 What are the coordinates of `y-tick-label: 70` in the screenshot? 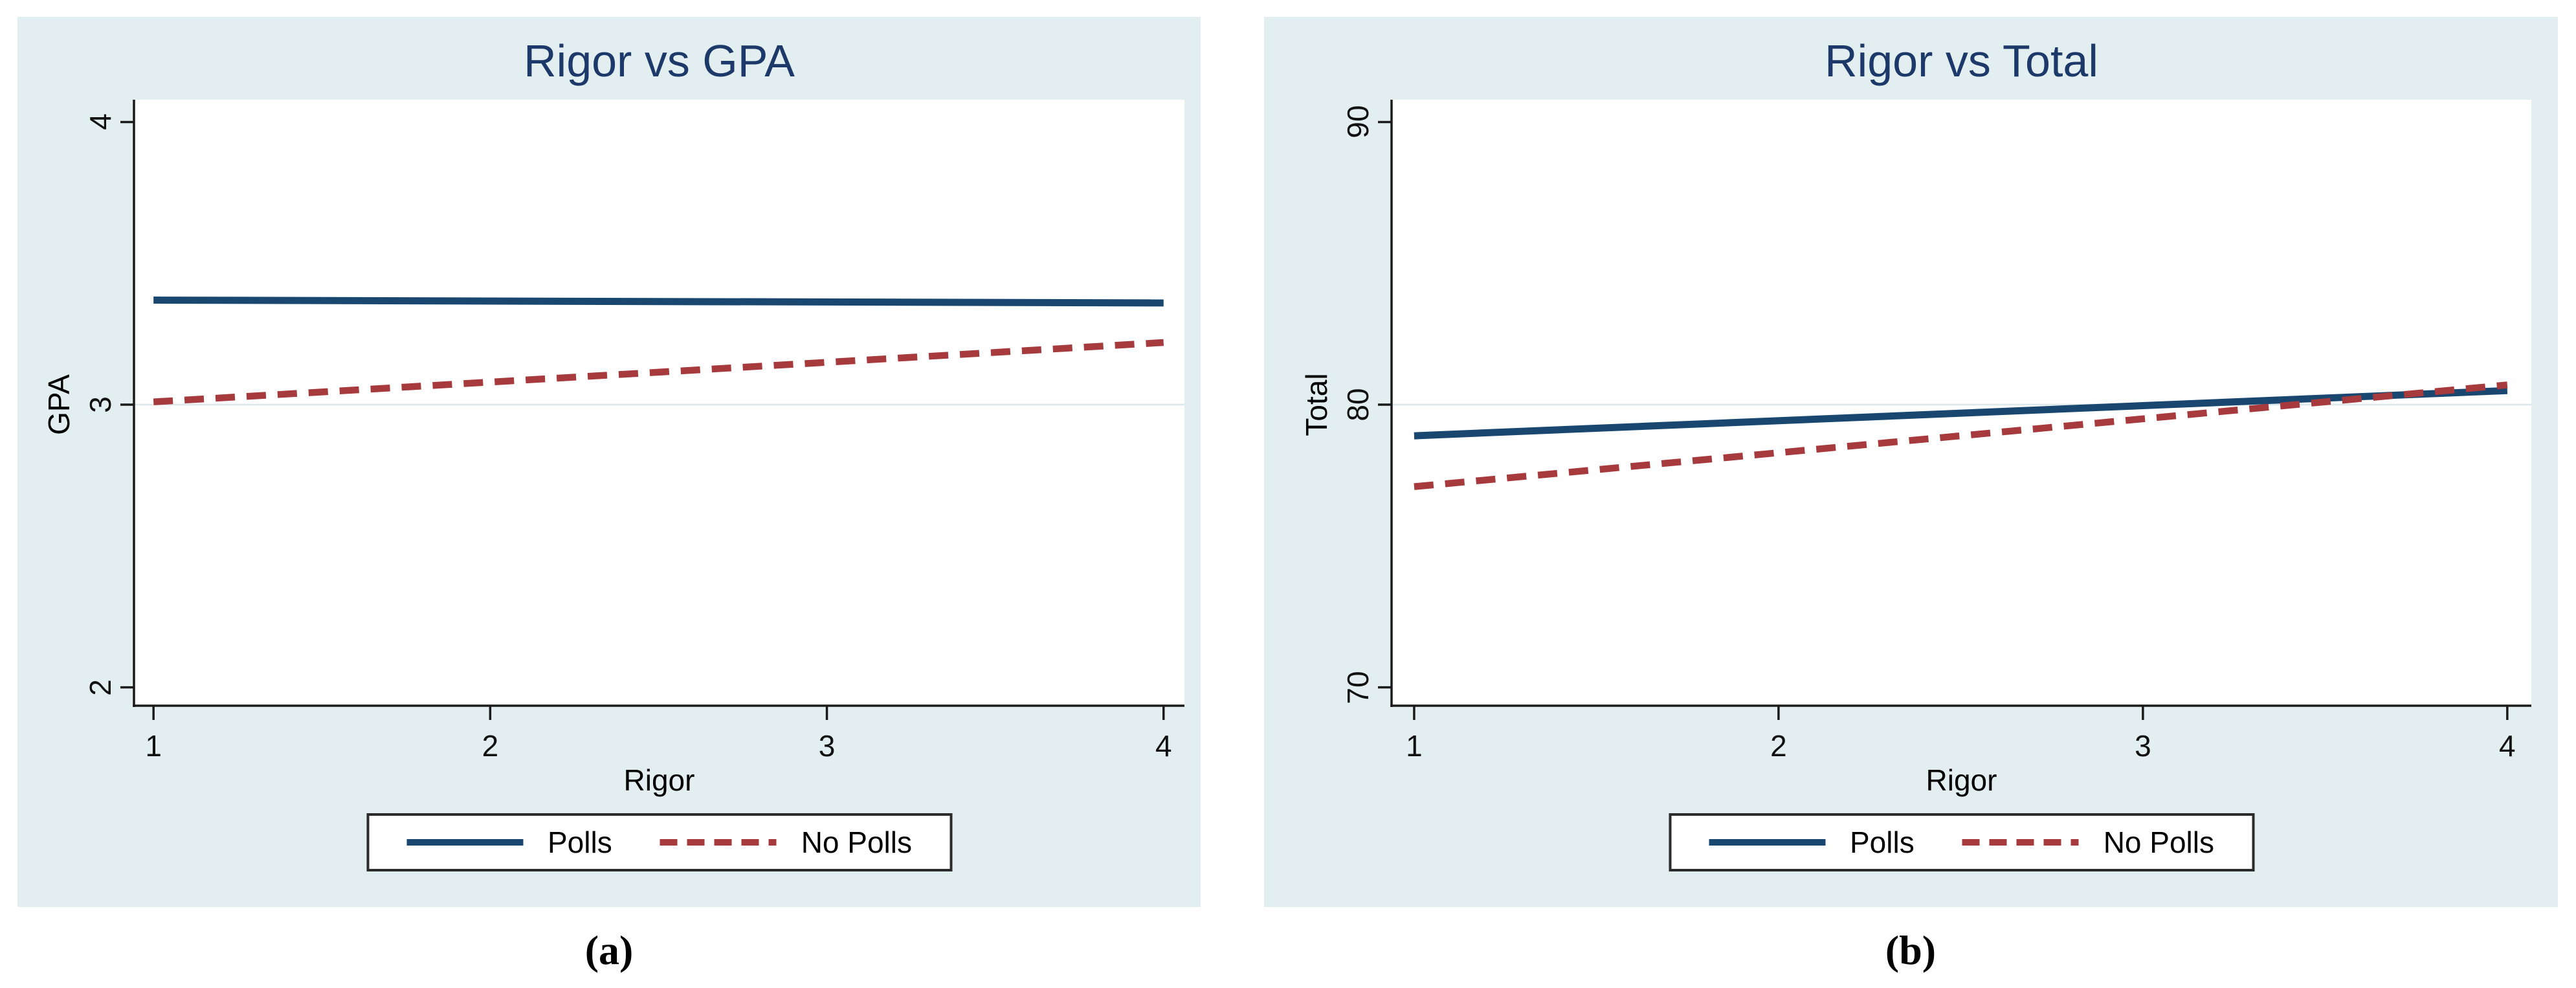 It's located at (1358, 688).